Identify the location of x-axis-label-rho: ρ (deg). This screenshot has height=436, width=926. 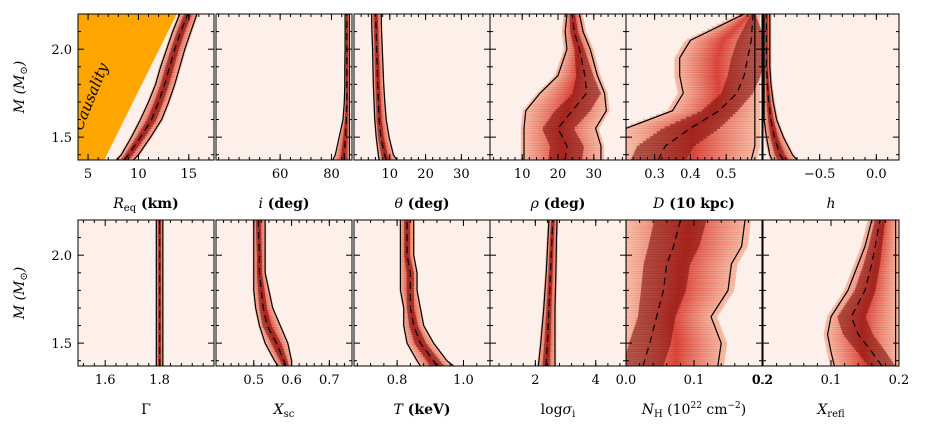
(558, 204).